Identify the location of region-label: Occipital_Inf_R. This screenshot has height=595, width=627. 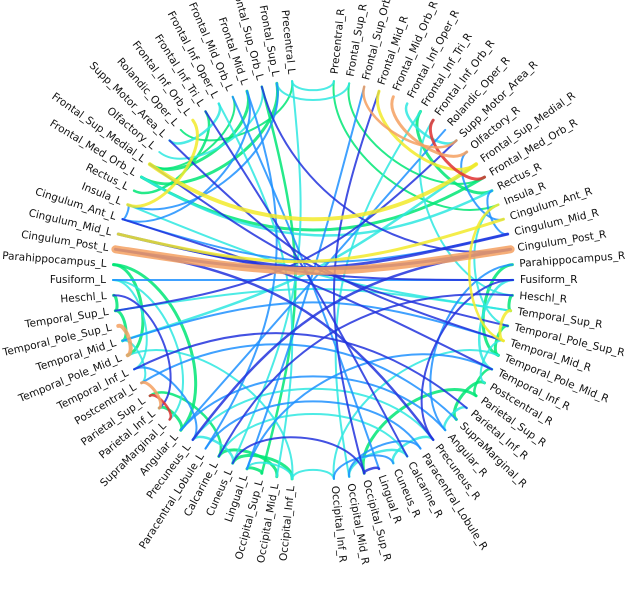
(339, 524).